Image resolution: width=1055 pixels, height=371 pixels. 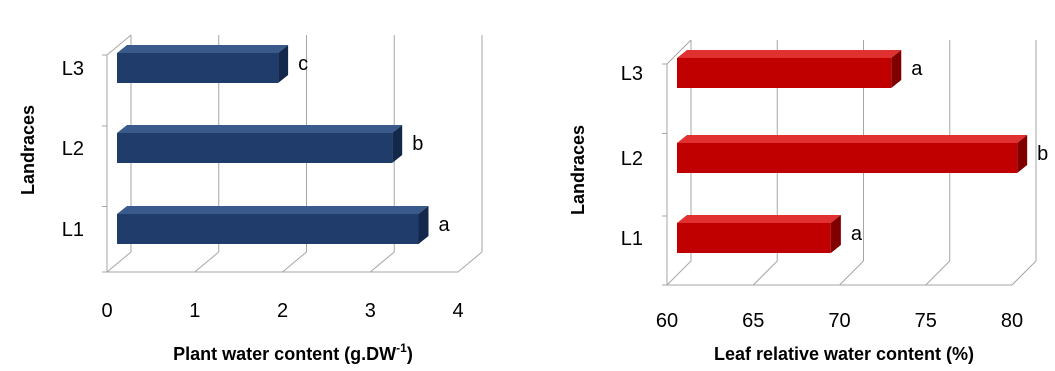 What do you see at coordinates (423, 225) in the screenshot?
I see `chart1-bar-side-L1` at bounding box center [423, 225].